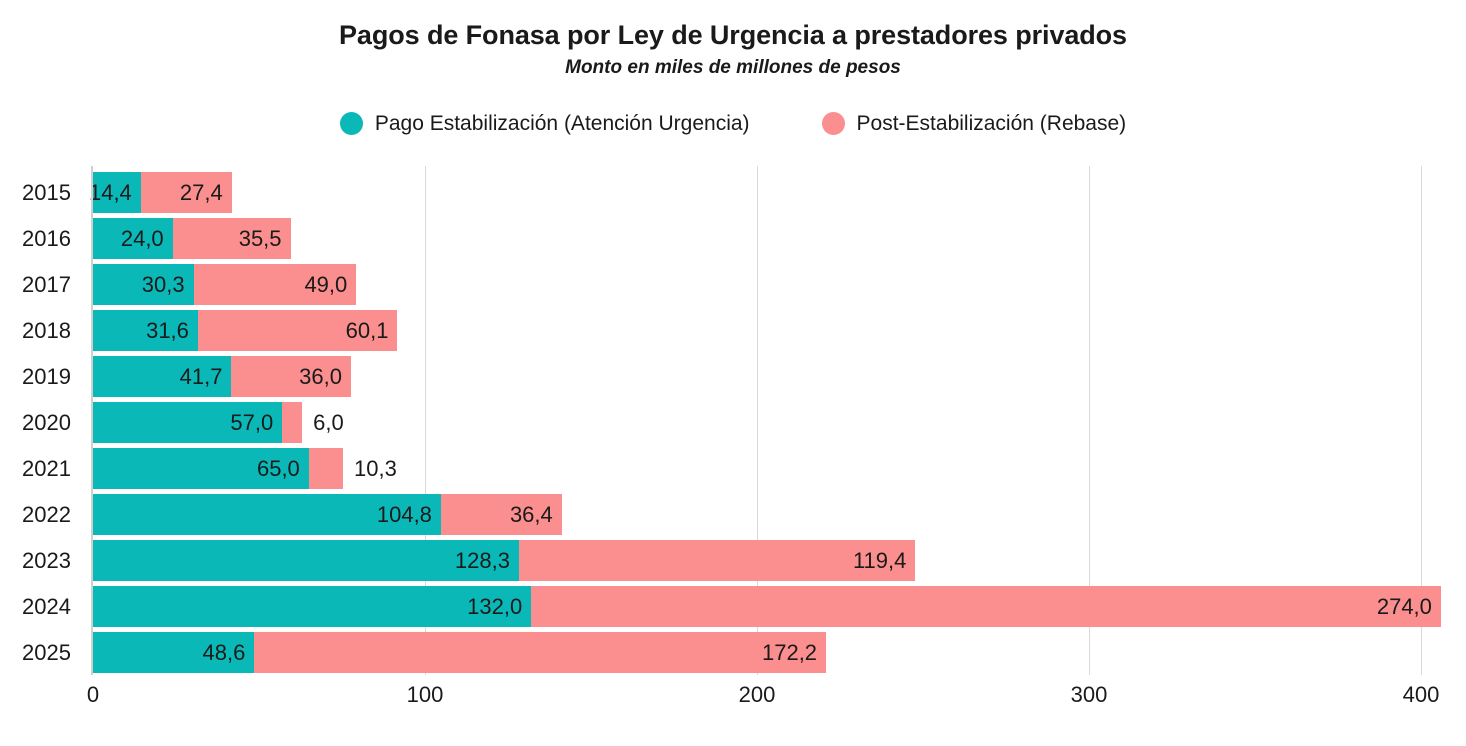 The image size is (1466, 746). Describe the element at coordinates (717, 560) in the screenshot. I see `bar-segment: 119,4` at that location.